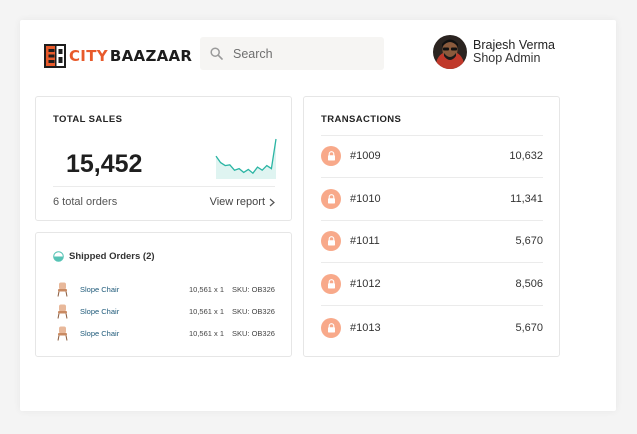 The width and height of the screenshot is (637, 434). Describe the element at coordinates (272, 202) in the screenshot. I see `chevron-right-icon` at that location.